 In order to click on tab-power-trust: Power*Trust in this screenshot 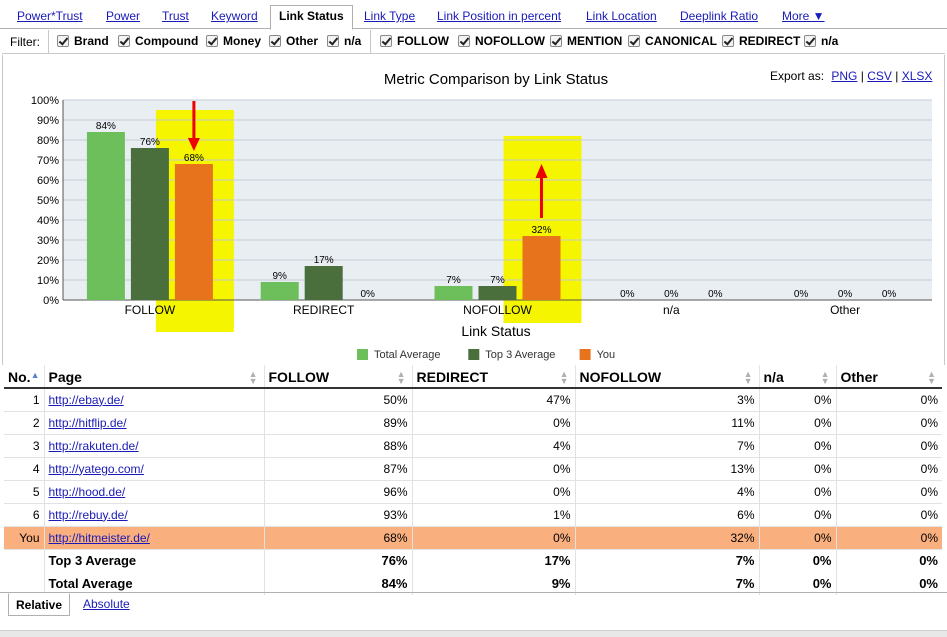, I will do `click(50, 16)`.